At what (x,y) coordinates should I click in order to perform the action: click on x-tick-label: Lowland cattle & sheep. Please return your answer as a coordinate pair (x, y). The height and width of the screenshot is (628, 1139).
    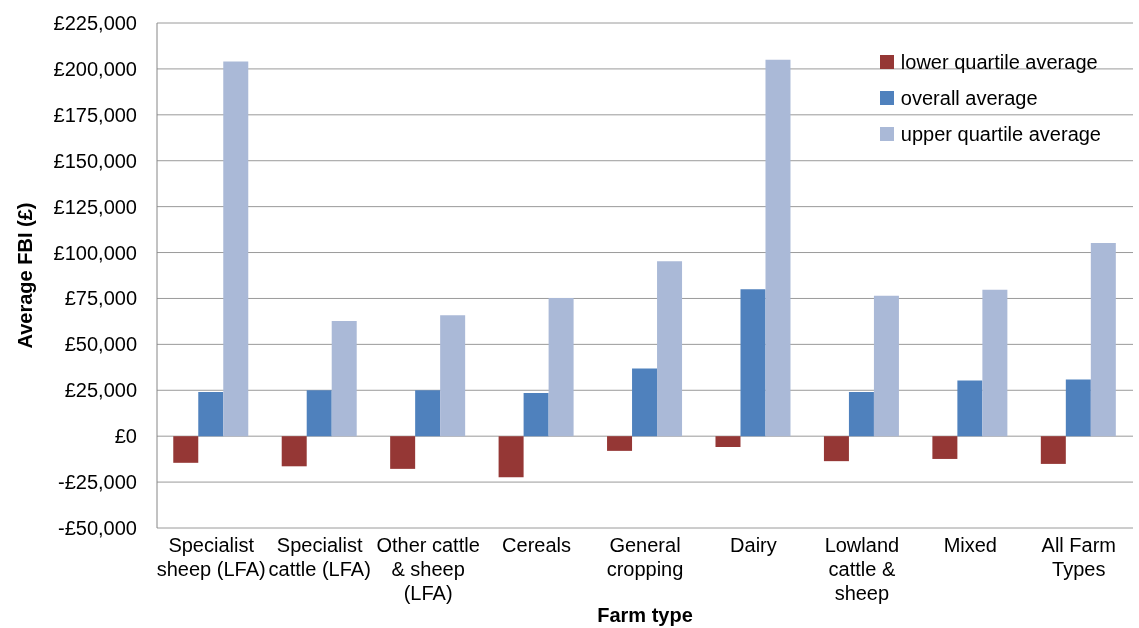
    Looking at the image, I should click on (862, 569).